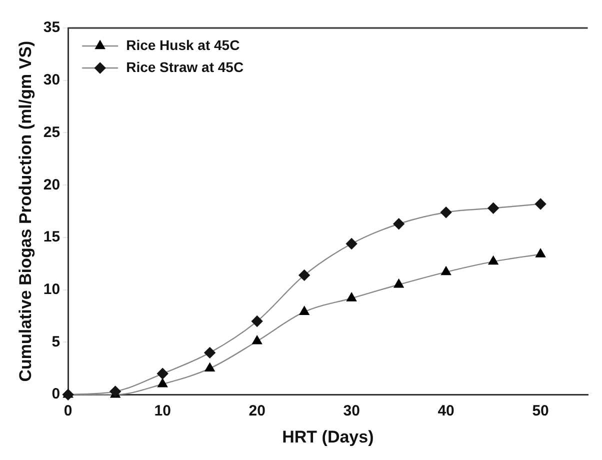 The image size is (602, 460). What do you see at coordinates (51, 132) in the screenshot?
I see `y-tick-label: 25` at bounding box center [51, 132].